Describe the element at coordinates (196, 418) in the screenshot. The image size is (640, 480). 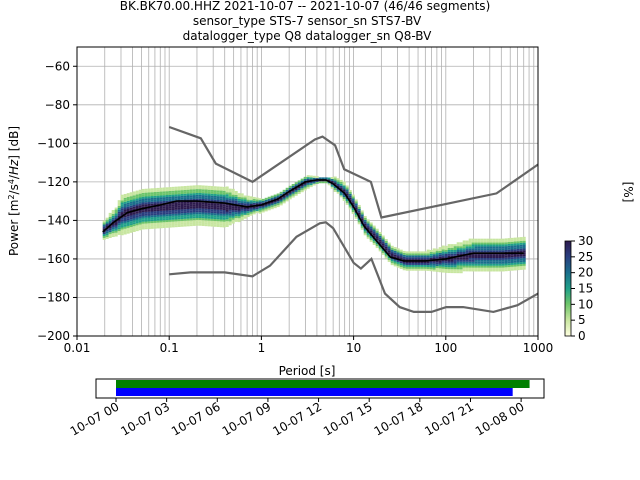
I see `timeline-tick-label: 10-07 06` at that location.